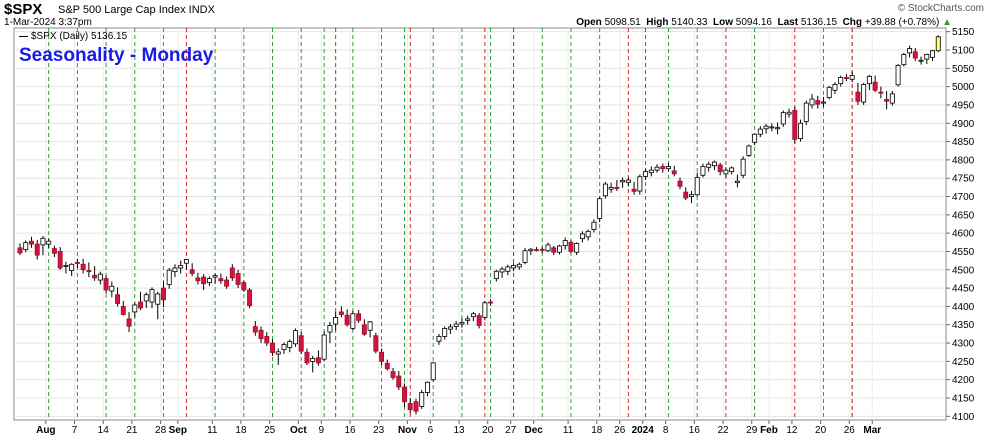  I want to click on y-tick-label: 4500, so click(963, 270).